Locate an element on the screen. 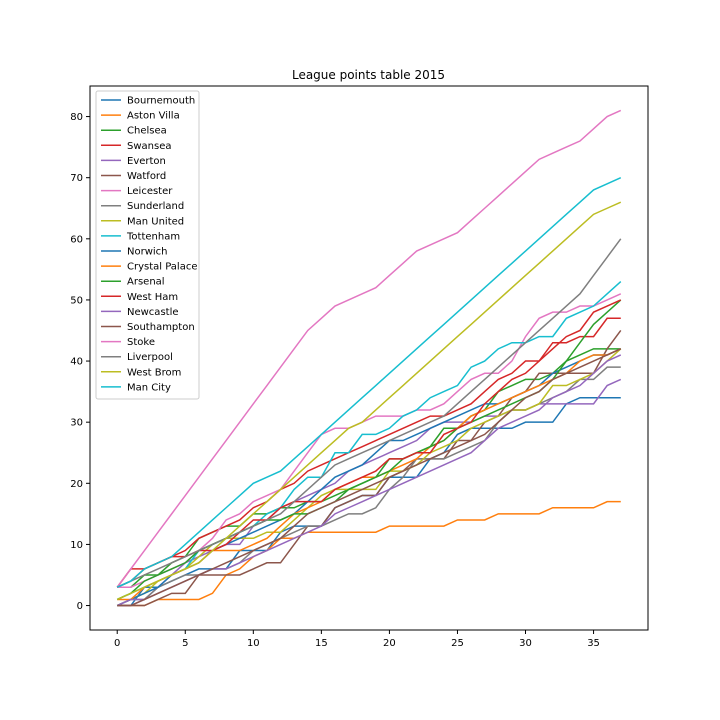  legend-label-tottenham: Tottenham is located at coordinates (153, 236).